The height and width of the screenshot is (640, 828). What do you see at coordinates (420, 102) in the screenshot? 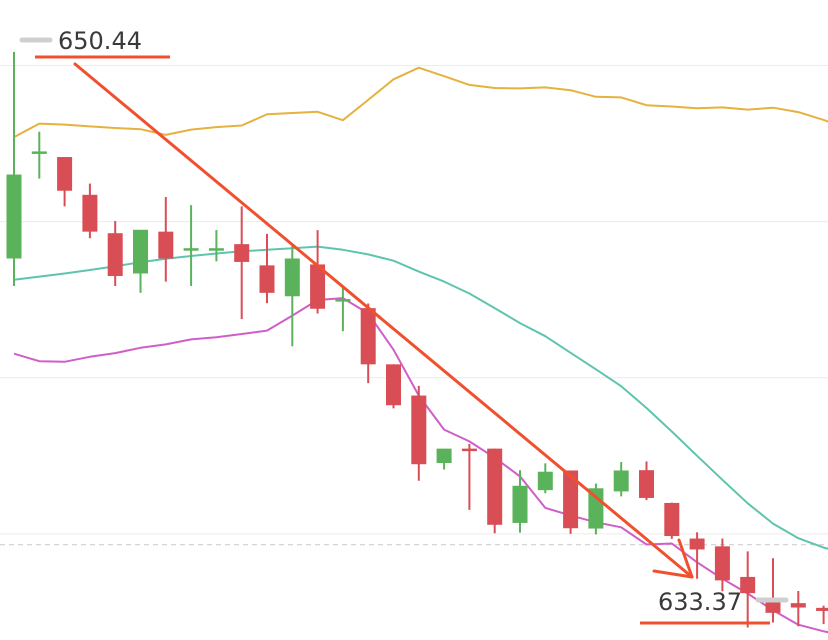
I see `indicator-line` at bounding box center [420, 102].